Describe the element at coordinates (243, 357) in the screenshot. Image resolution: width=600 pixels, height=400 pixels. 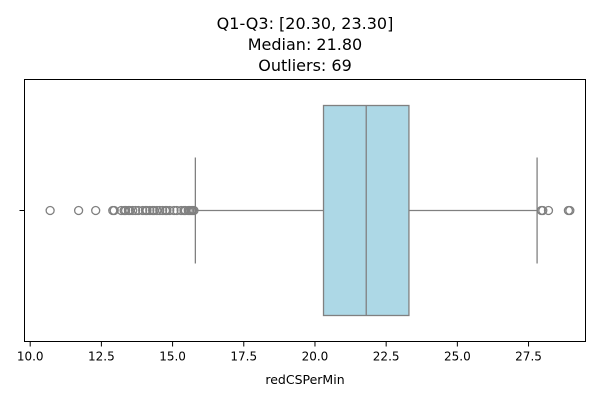
I see `x-tick-label: 17.5` at that location.